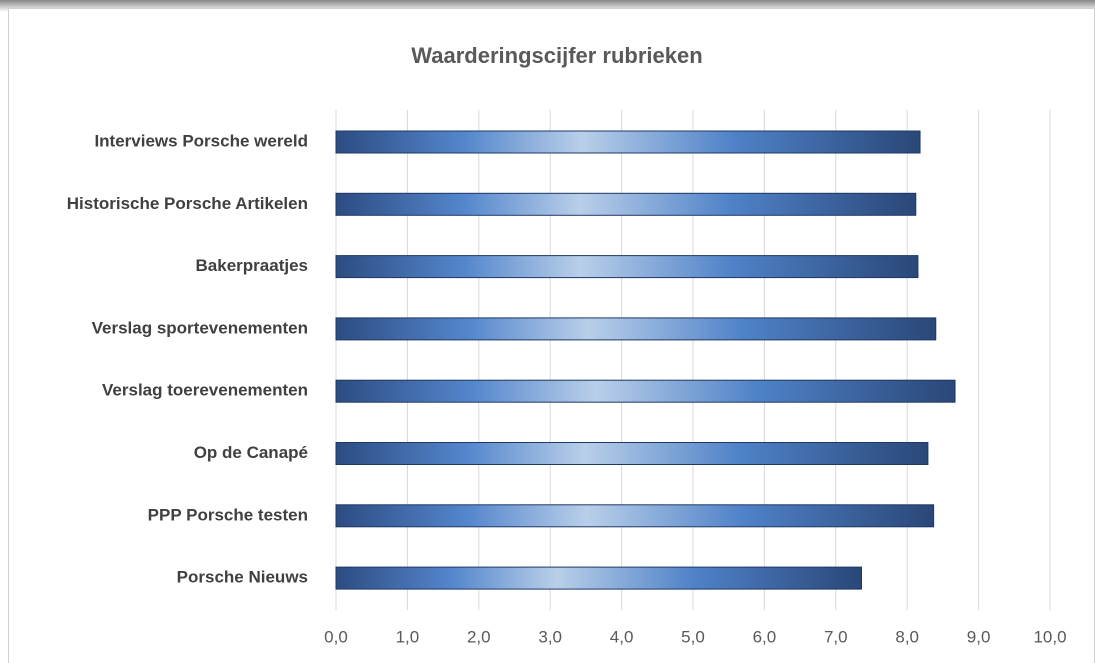 This screenshot has height=663, width=1095. What do you see at coordinates (836, 636) in the screenshot?
I see `x-tick-label: 7,0` at bounding box center [836, 636].